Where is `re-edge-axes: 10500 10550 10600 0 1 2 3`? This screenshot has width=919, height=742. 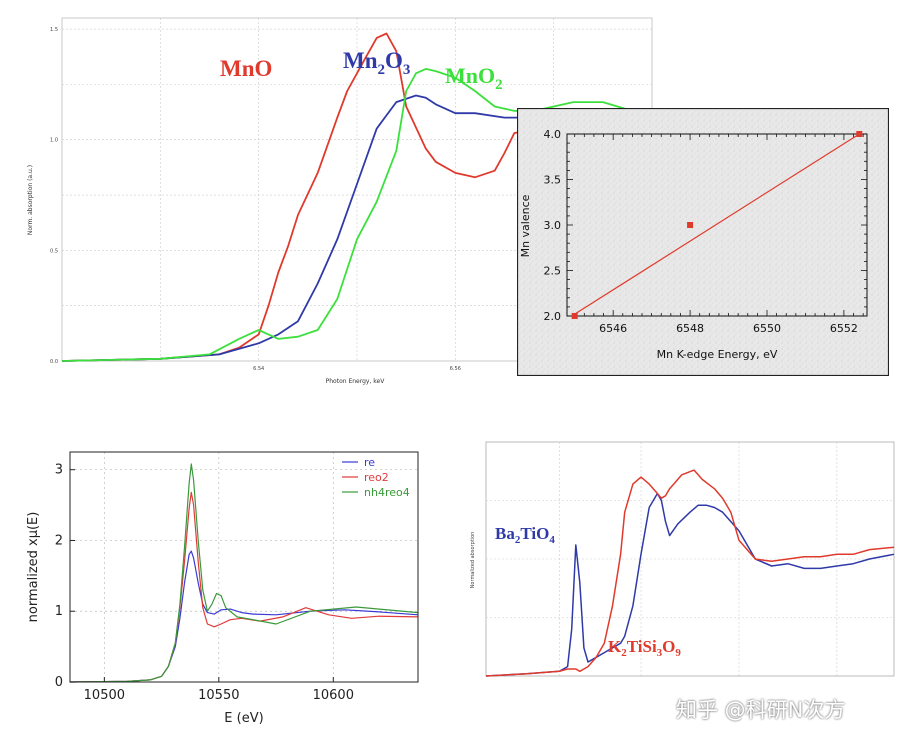 re-edge-axes: 10500 10550 10600 0 1 2 3 is located at coordinates (237, 577).